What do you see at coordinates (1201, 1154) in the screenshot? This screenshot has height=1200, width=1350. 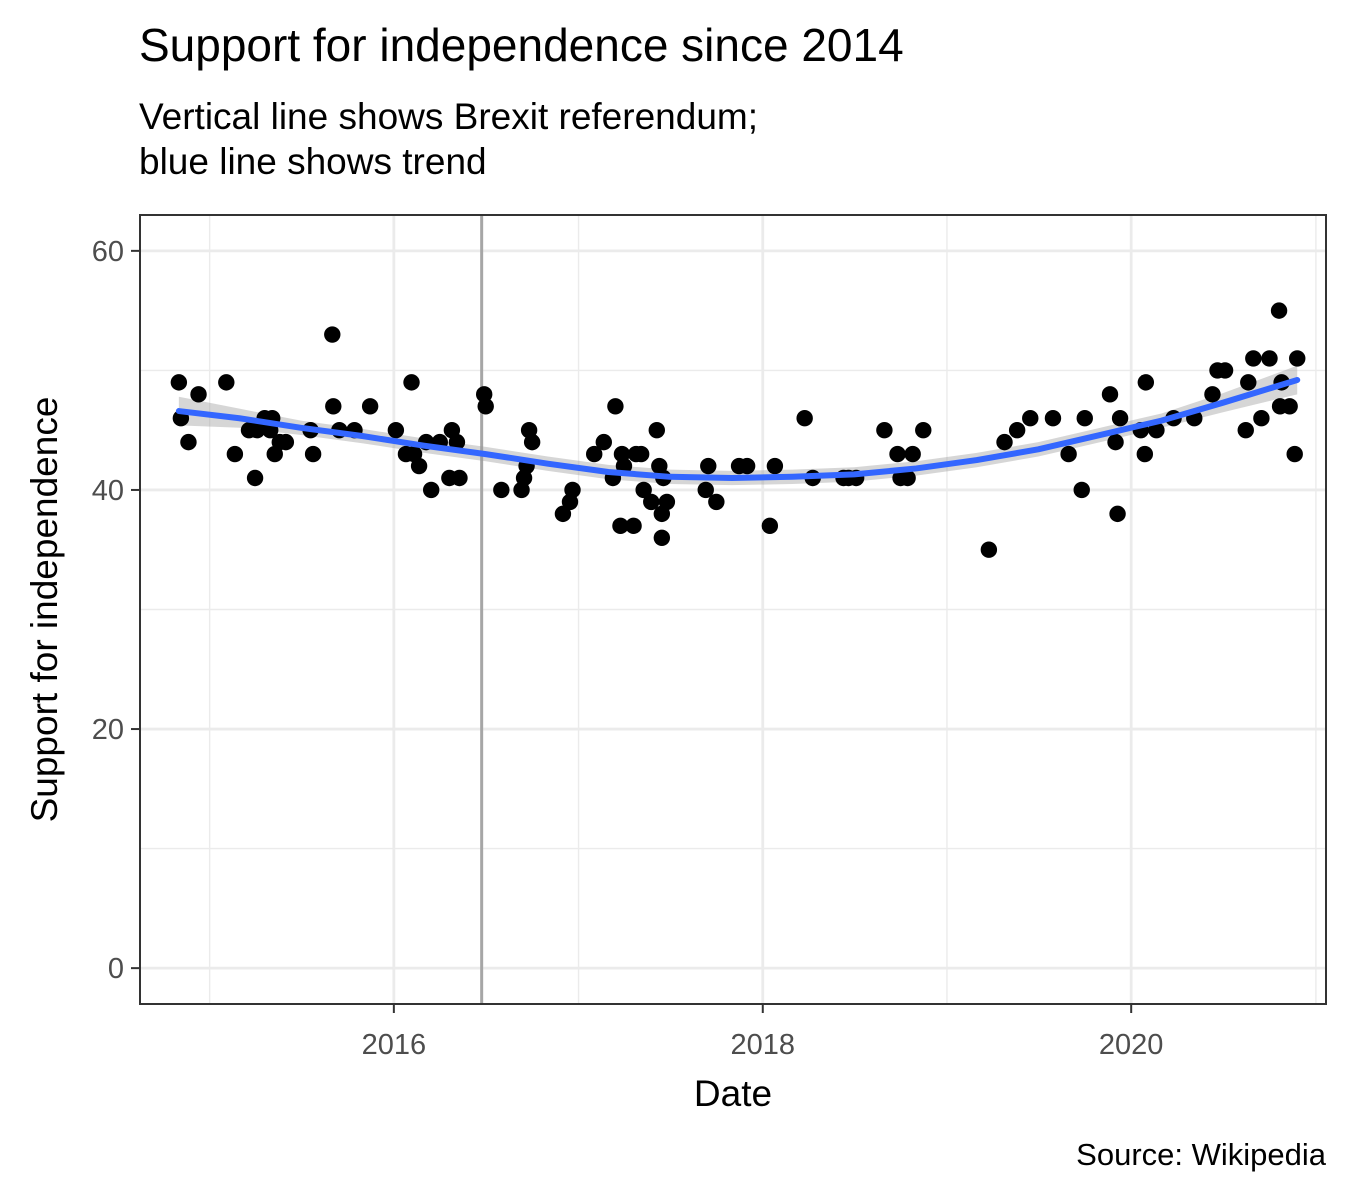 I see `chart-caption: Source: Wikipedia` at bounding box center [1201, 1154].